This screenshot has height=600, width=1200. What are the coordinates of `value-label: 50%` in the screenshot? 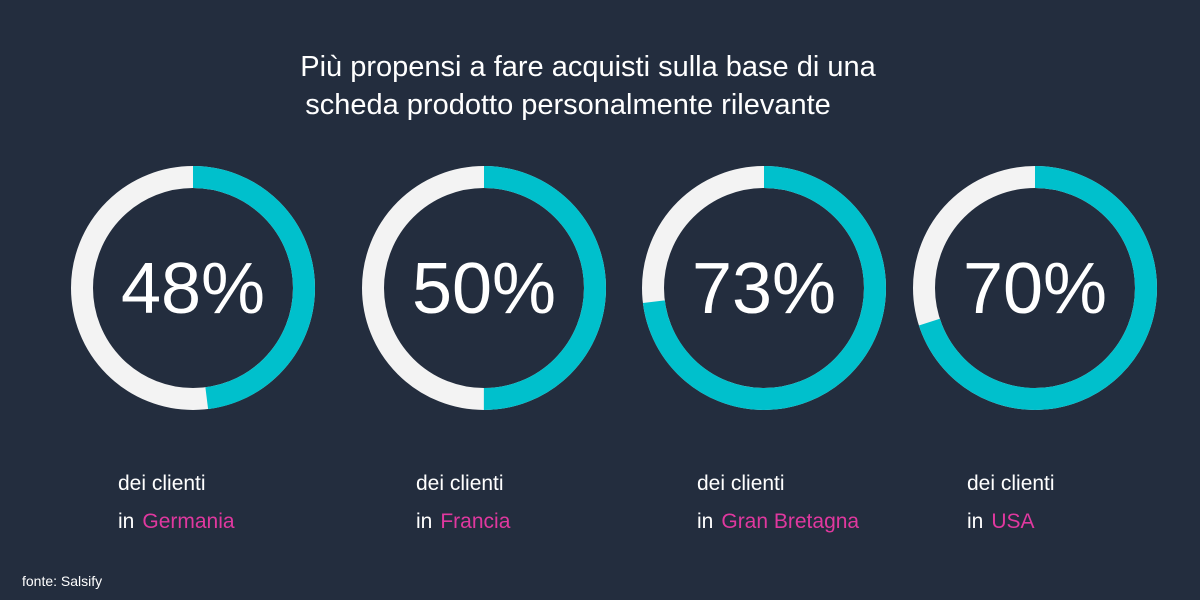 It's located at (484, 289).